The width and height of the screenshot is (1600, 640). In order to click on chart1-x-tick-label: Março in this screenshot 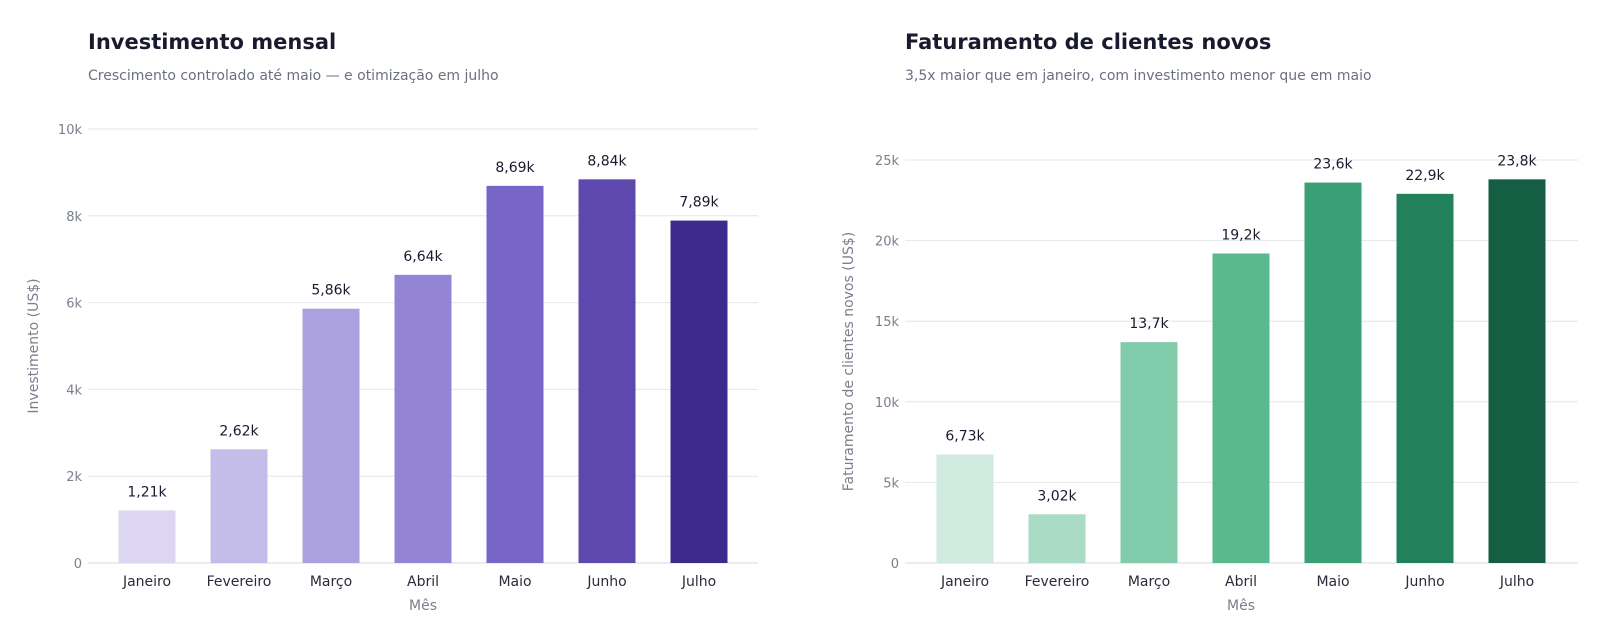, I will do `click(1149, 582)`.